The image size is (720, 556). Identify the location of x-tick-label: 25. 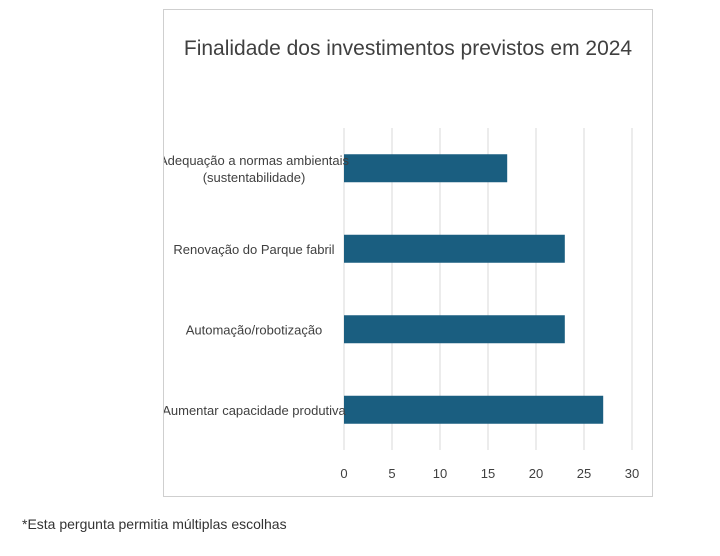
(584, 473).